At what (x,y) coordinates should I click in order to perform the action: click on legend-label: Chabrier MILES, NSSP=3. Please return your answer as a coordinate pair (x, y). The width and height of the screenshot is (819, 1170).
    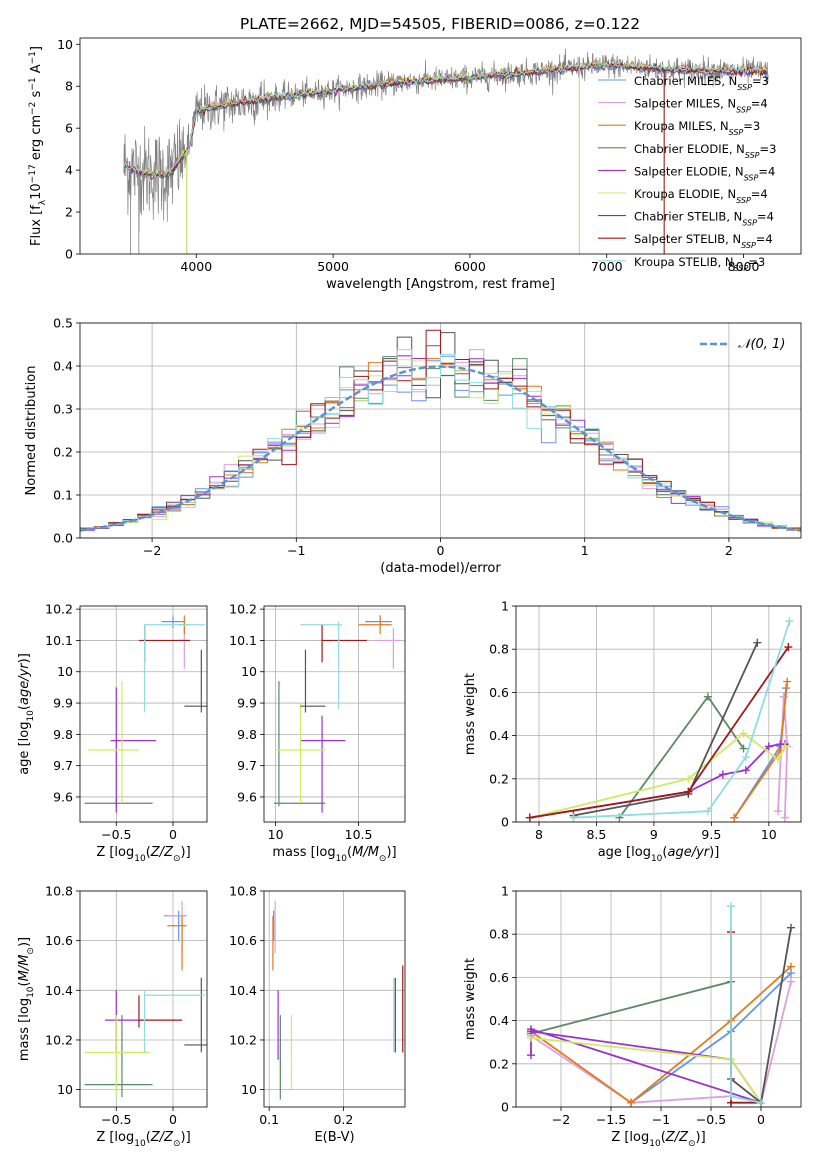
    Looking at the image, I should click on (701, 83).